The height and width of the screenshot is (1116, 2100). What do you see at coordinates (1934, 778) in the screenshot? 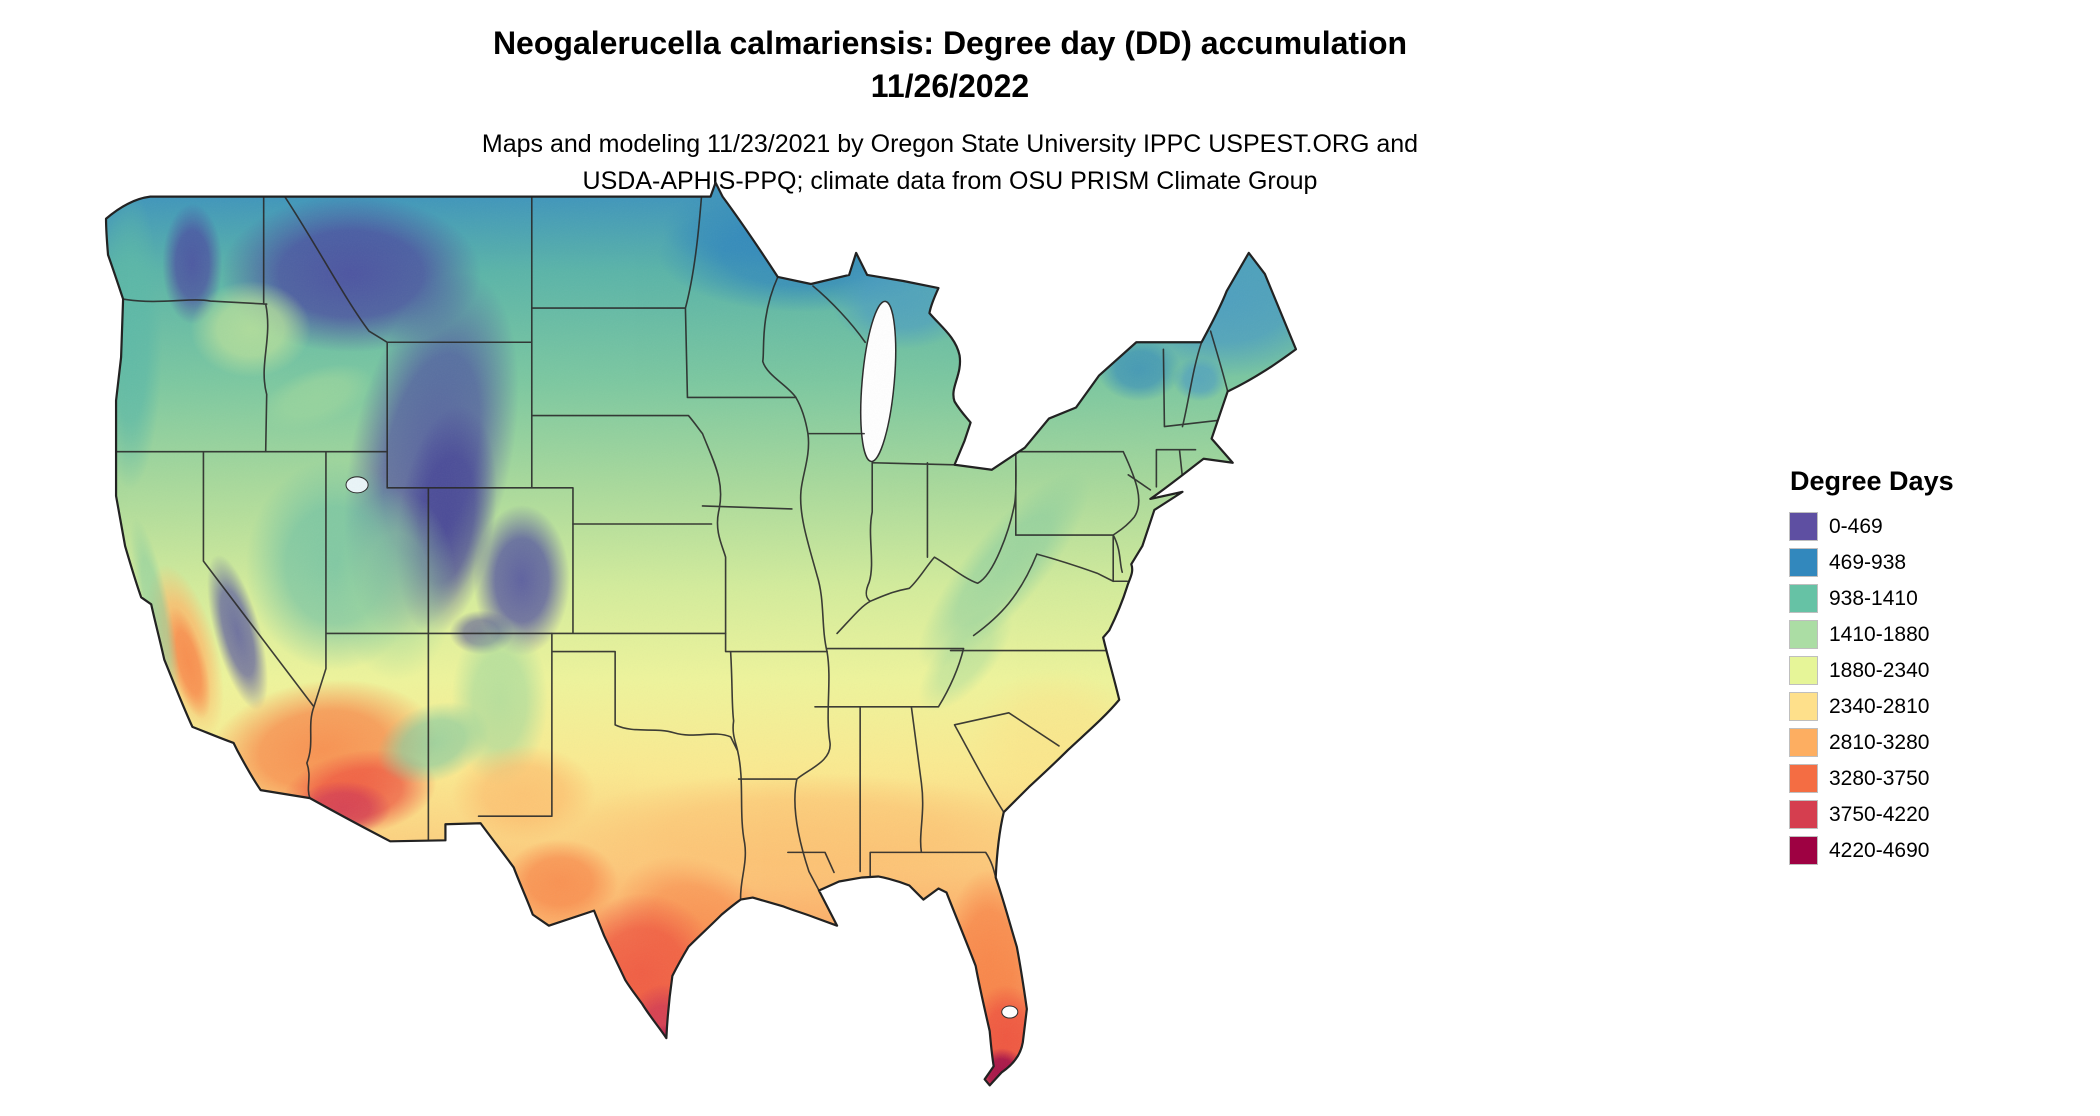
I see `legend-item: 3280-3750` at bounding box center [1934, 778].